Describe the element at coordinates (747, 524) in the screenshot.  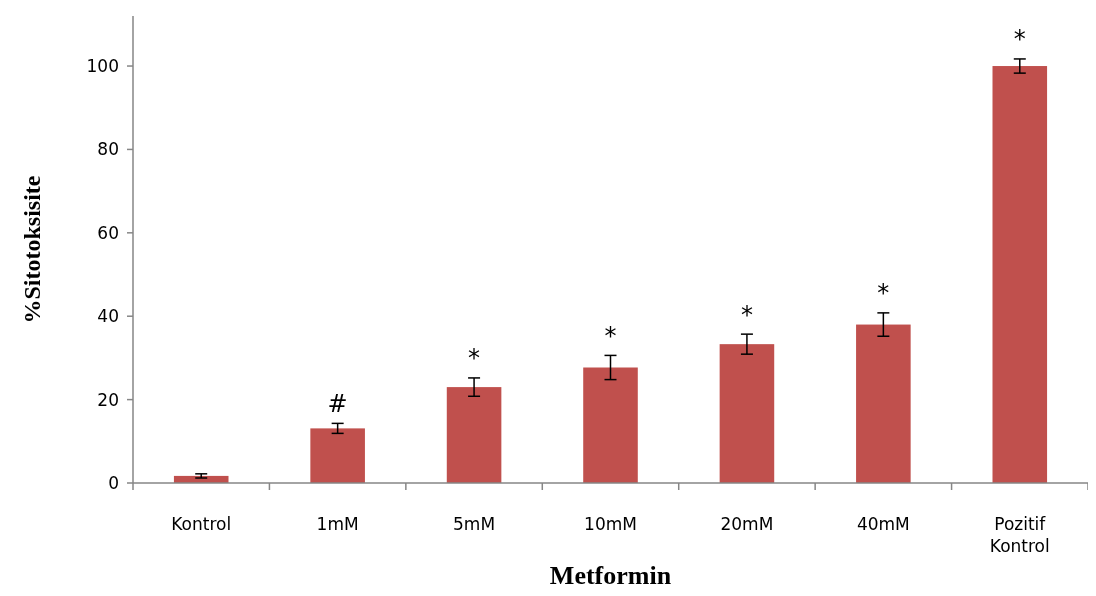
I see `x-tick-label: 20mM` at that location.